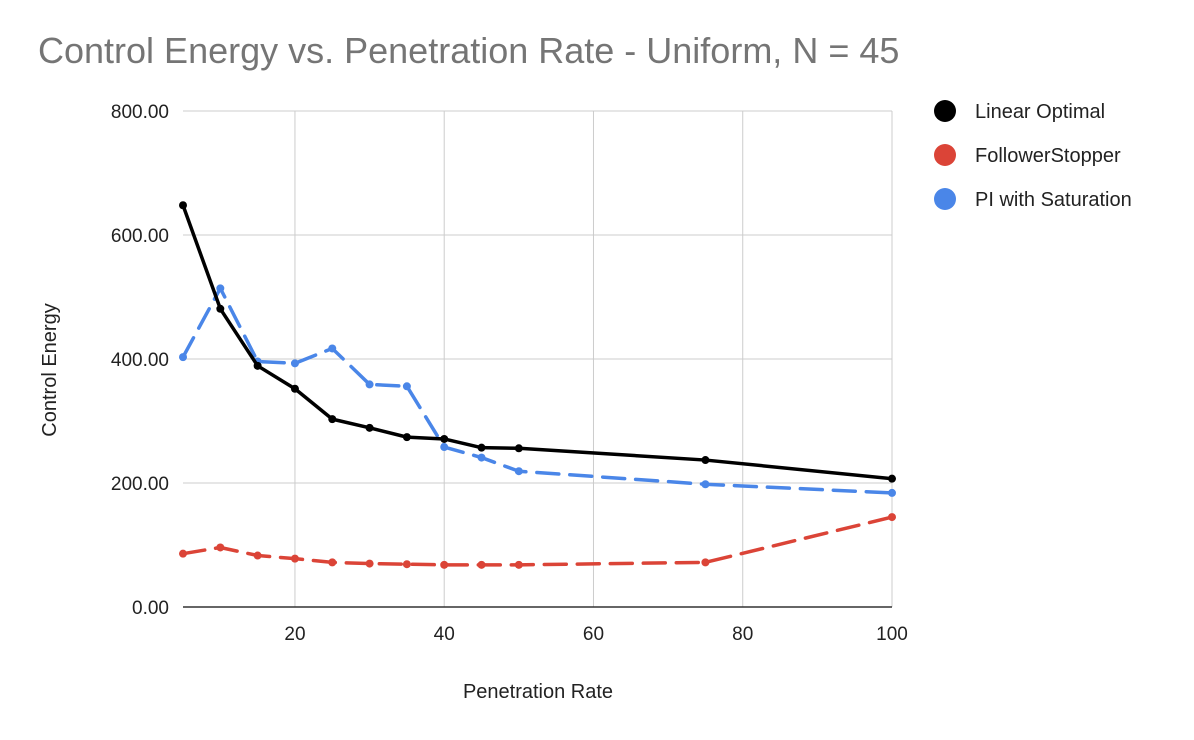 The height and width of the screenshot is (740, 1194). I want to click on y-tick-label: 800.00, so click(140, 112).